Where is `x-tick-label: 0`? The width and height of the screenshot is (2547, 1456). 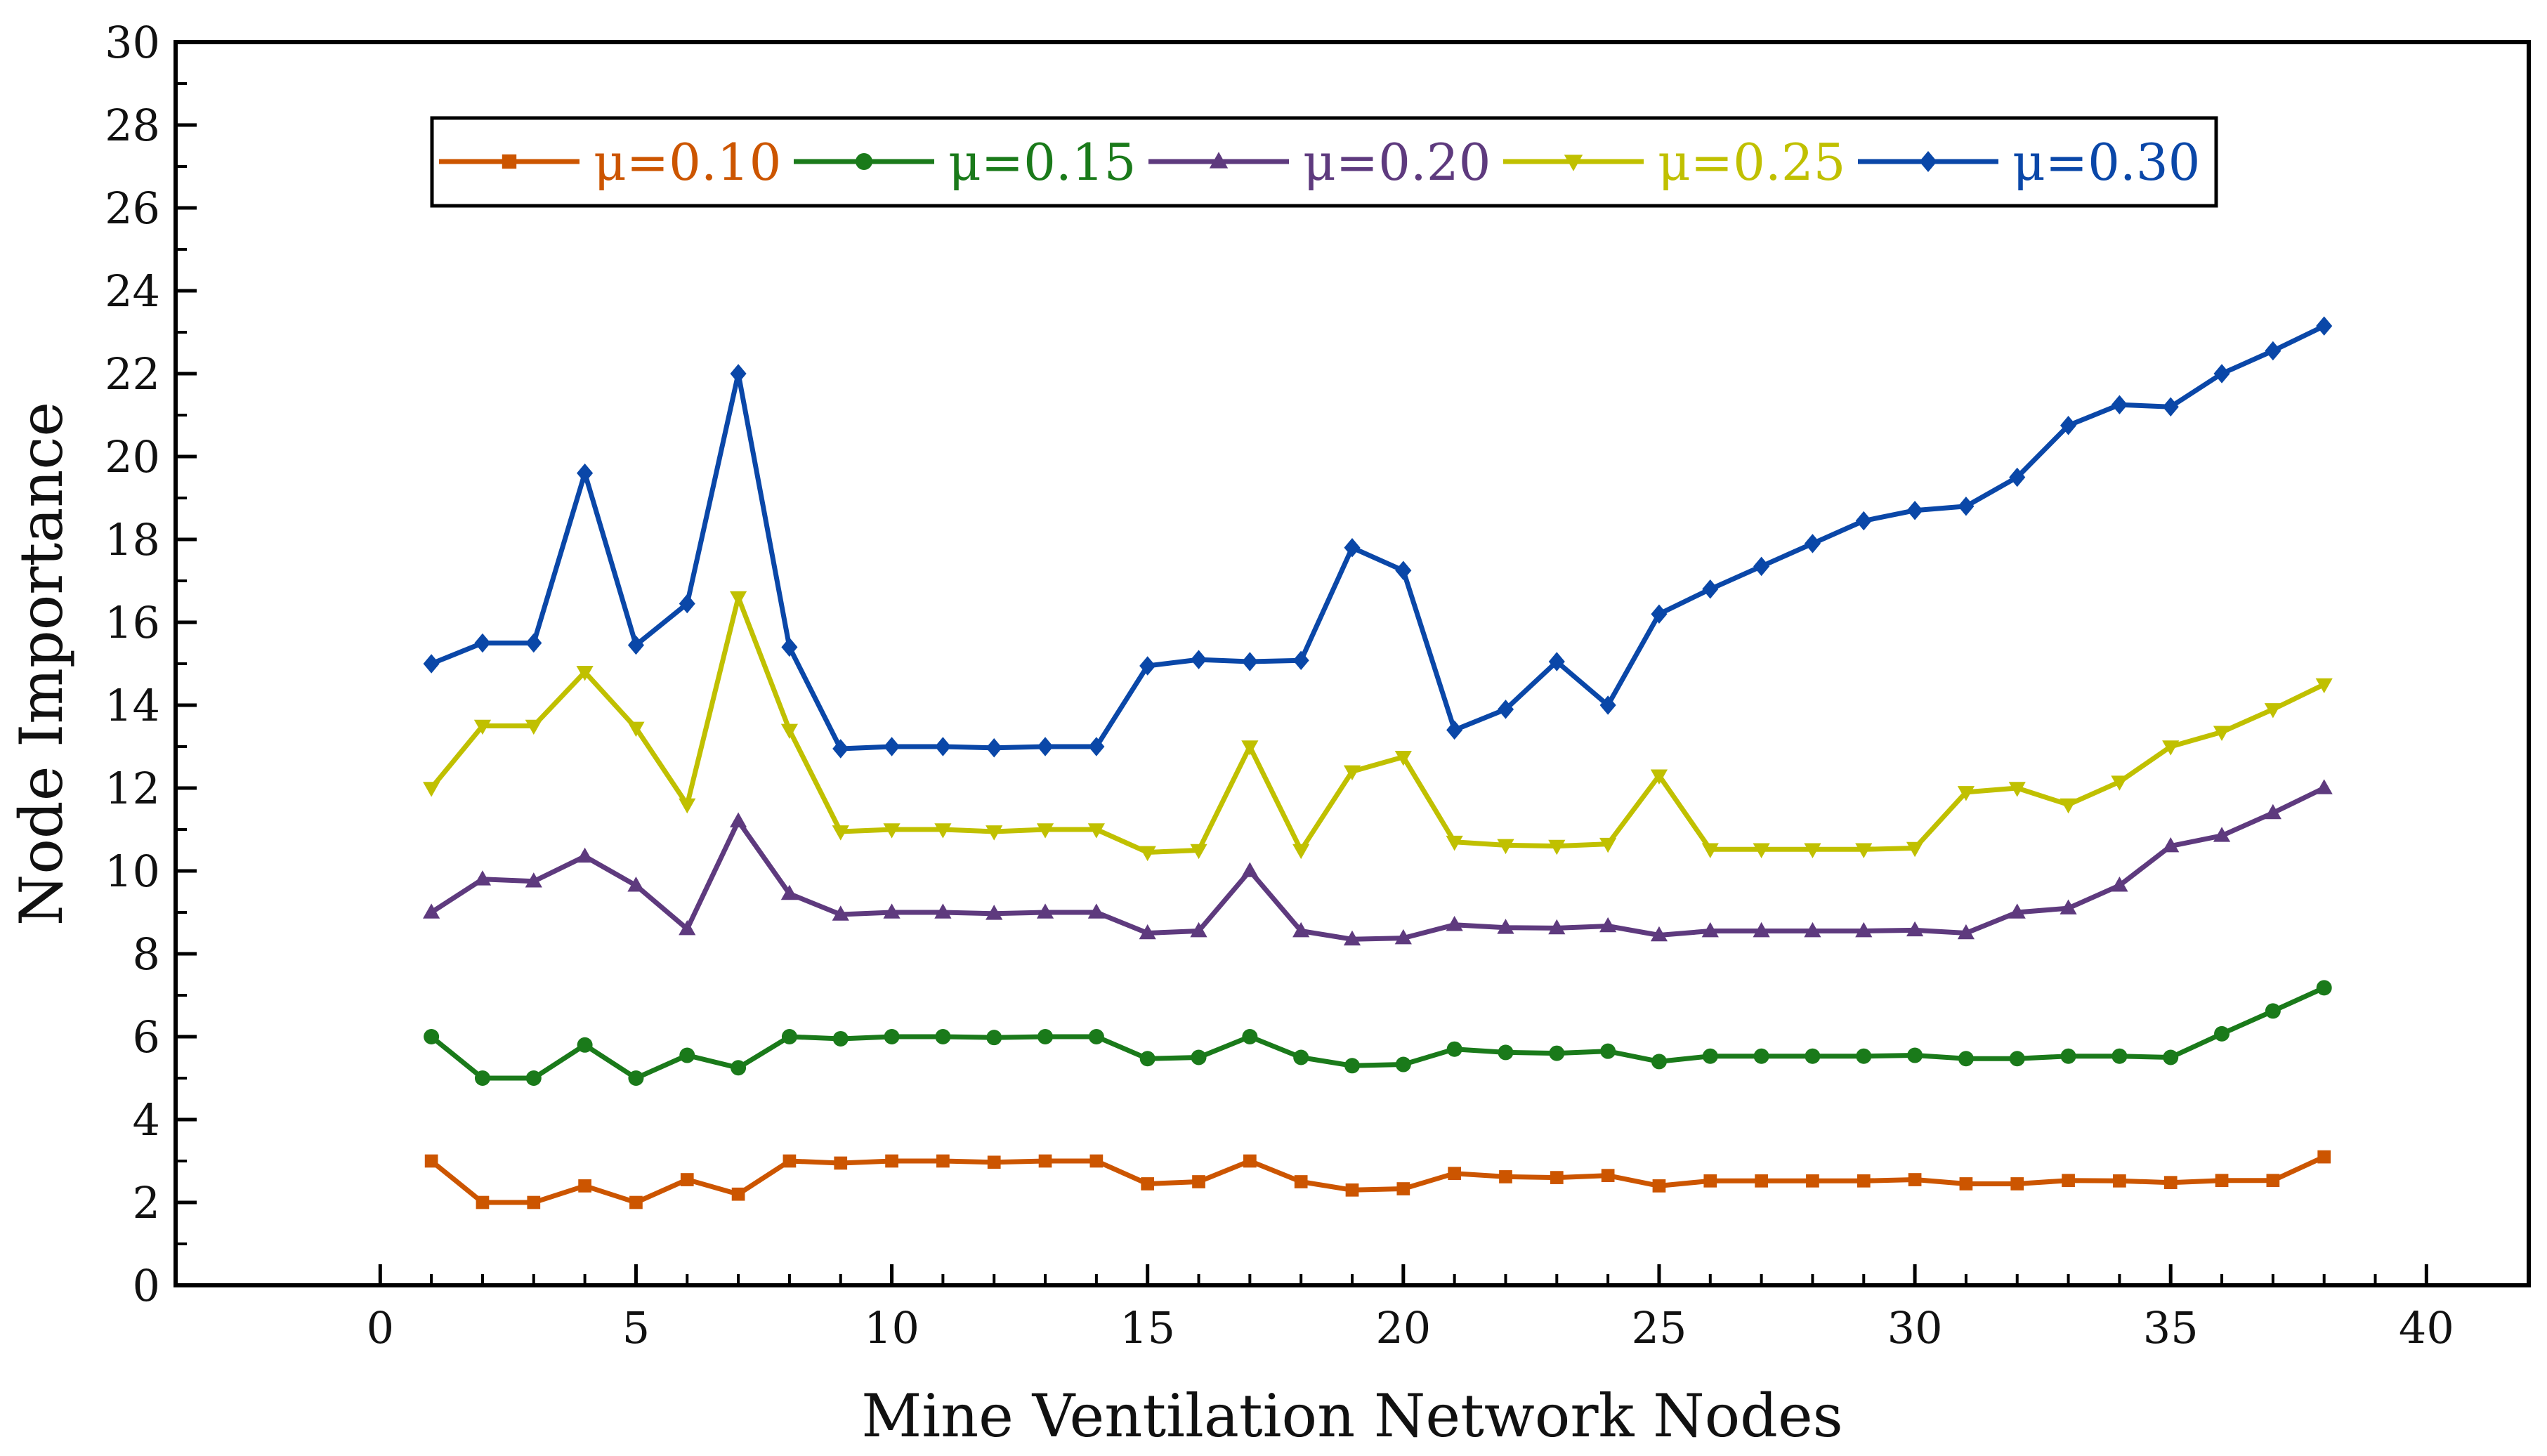 x-tick-label: 0 is located at coordinates (380, 1327).